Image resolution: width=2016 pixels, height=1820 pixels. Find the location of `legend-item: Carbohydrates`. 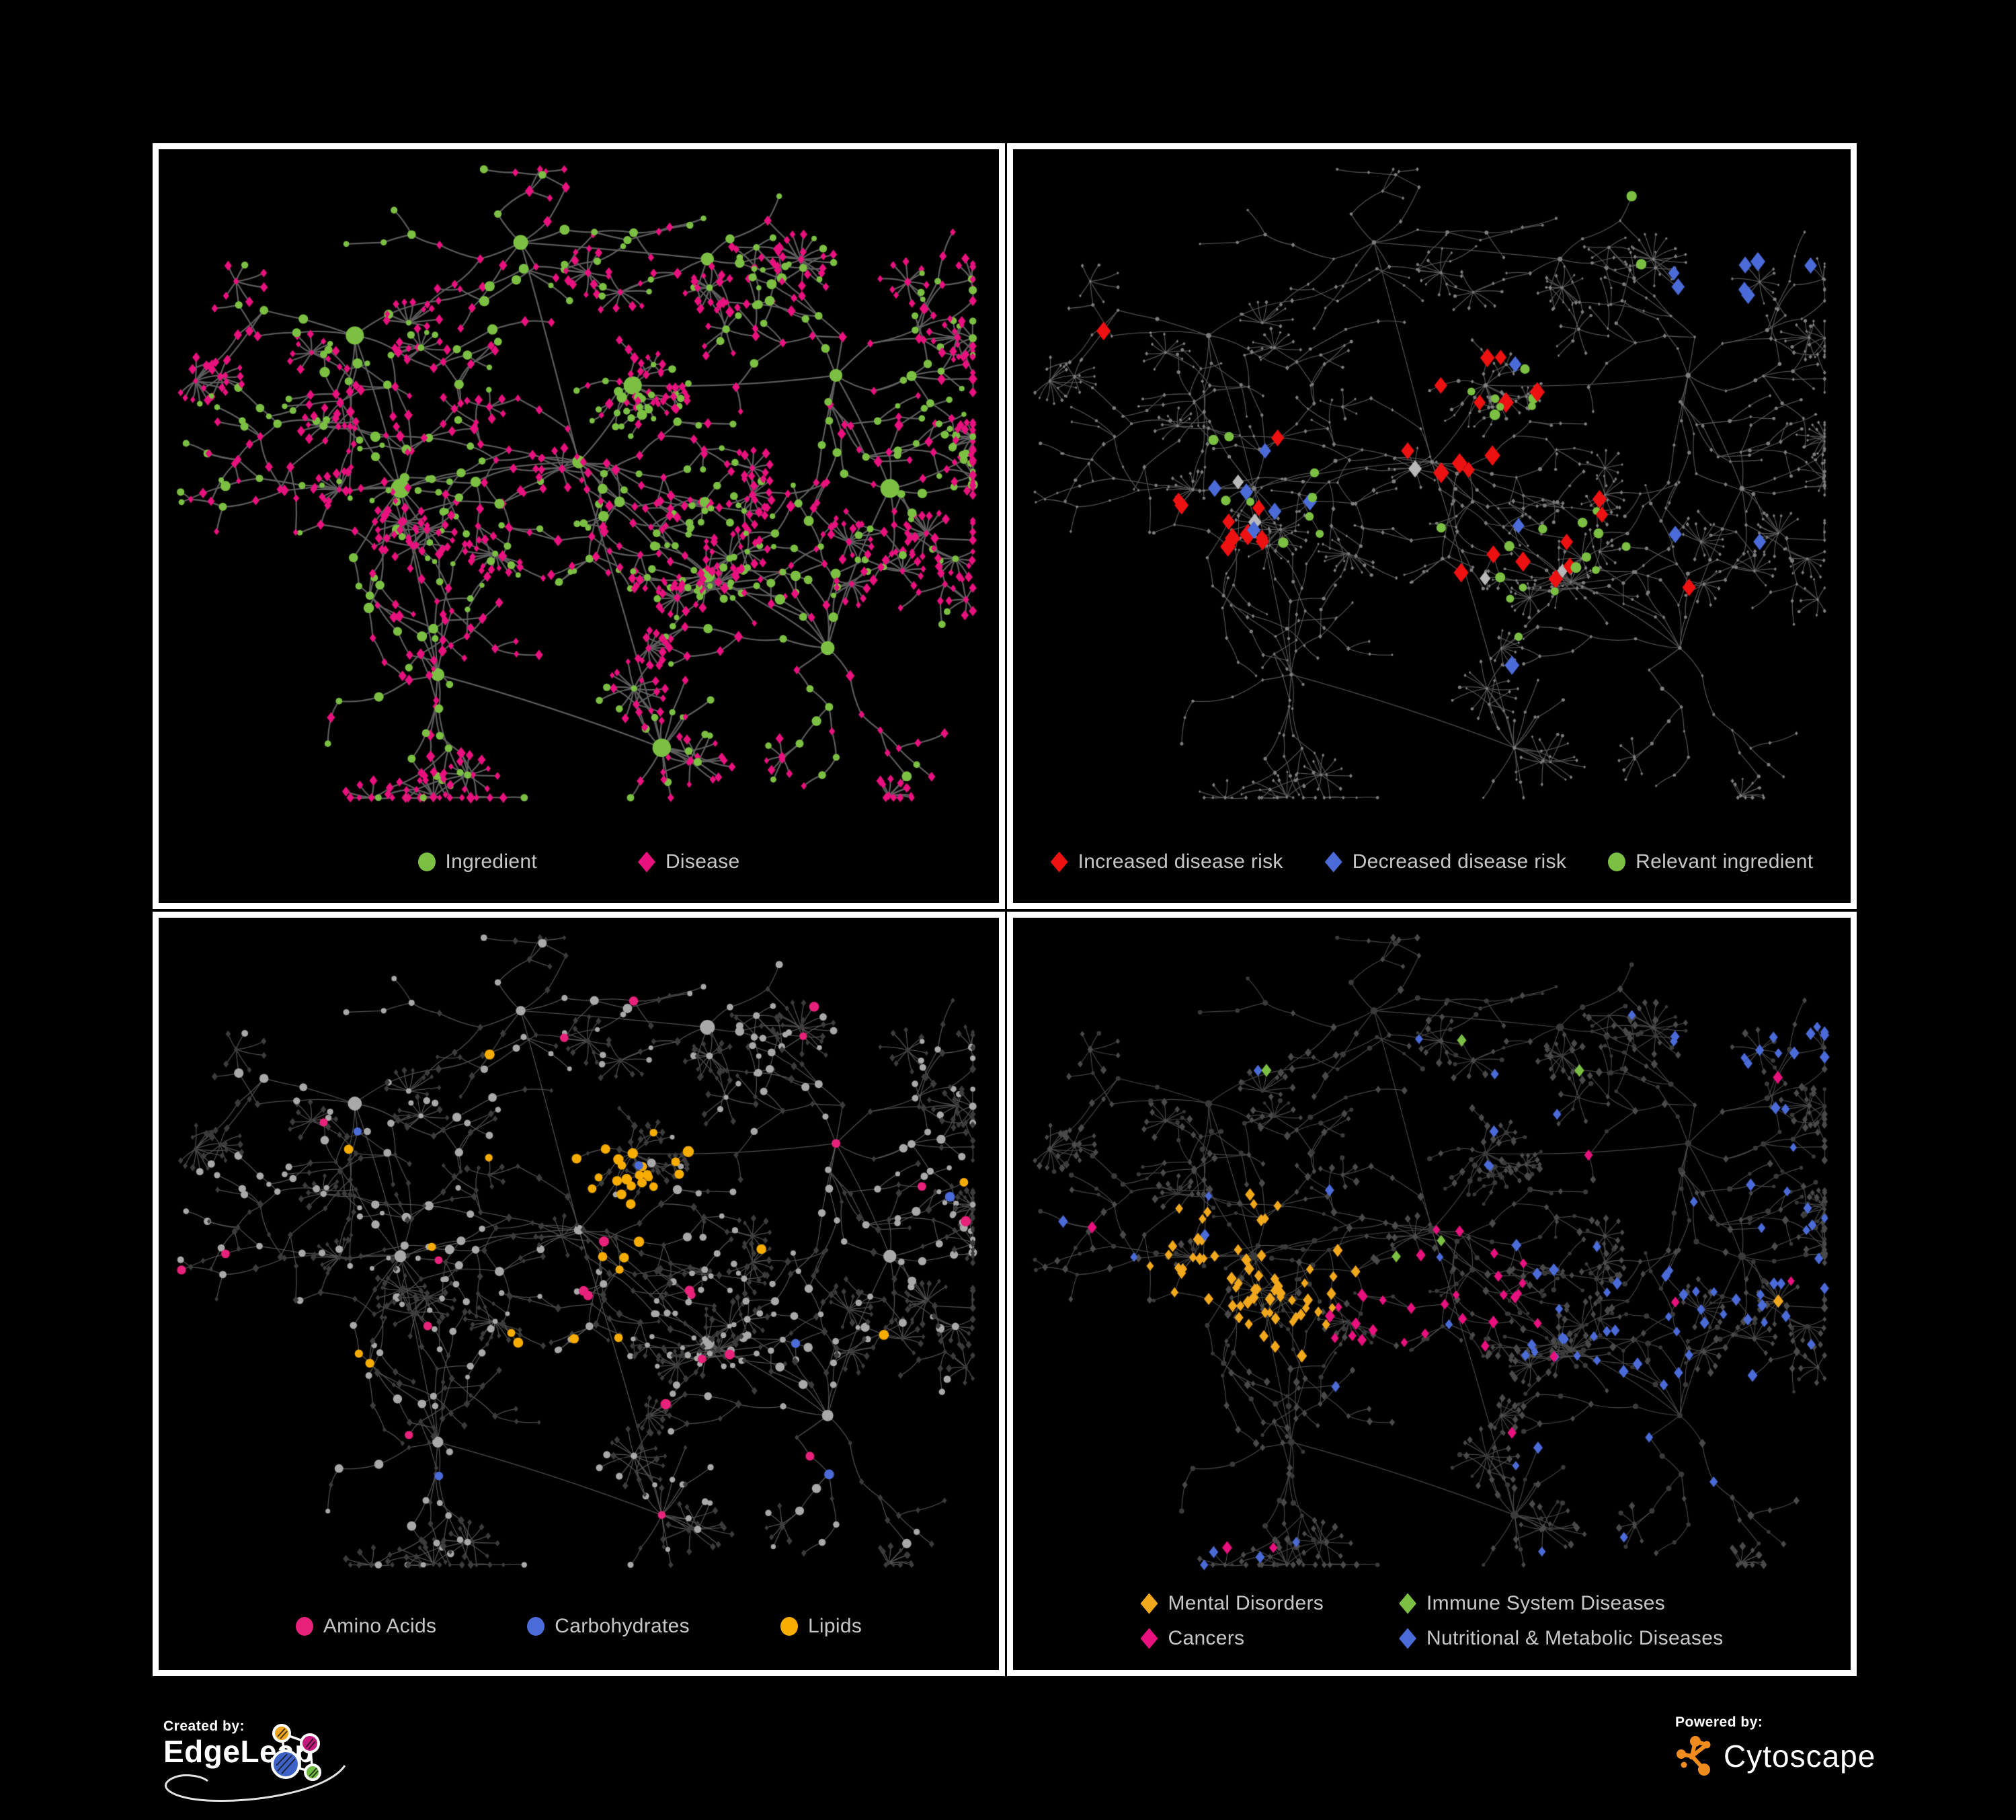

legend-item: Carbohydrates is located at coordinates (608, 1626).